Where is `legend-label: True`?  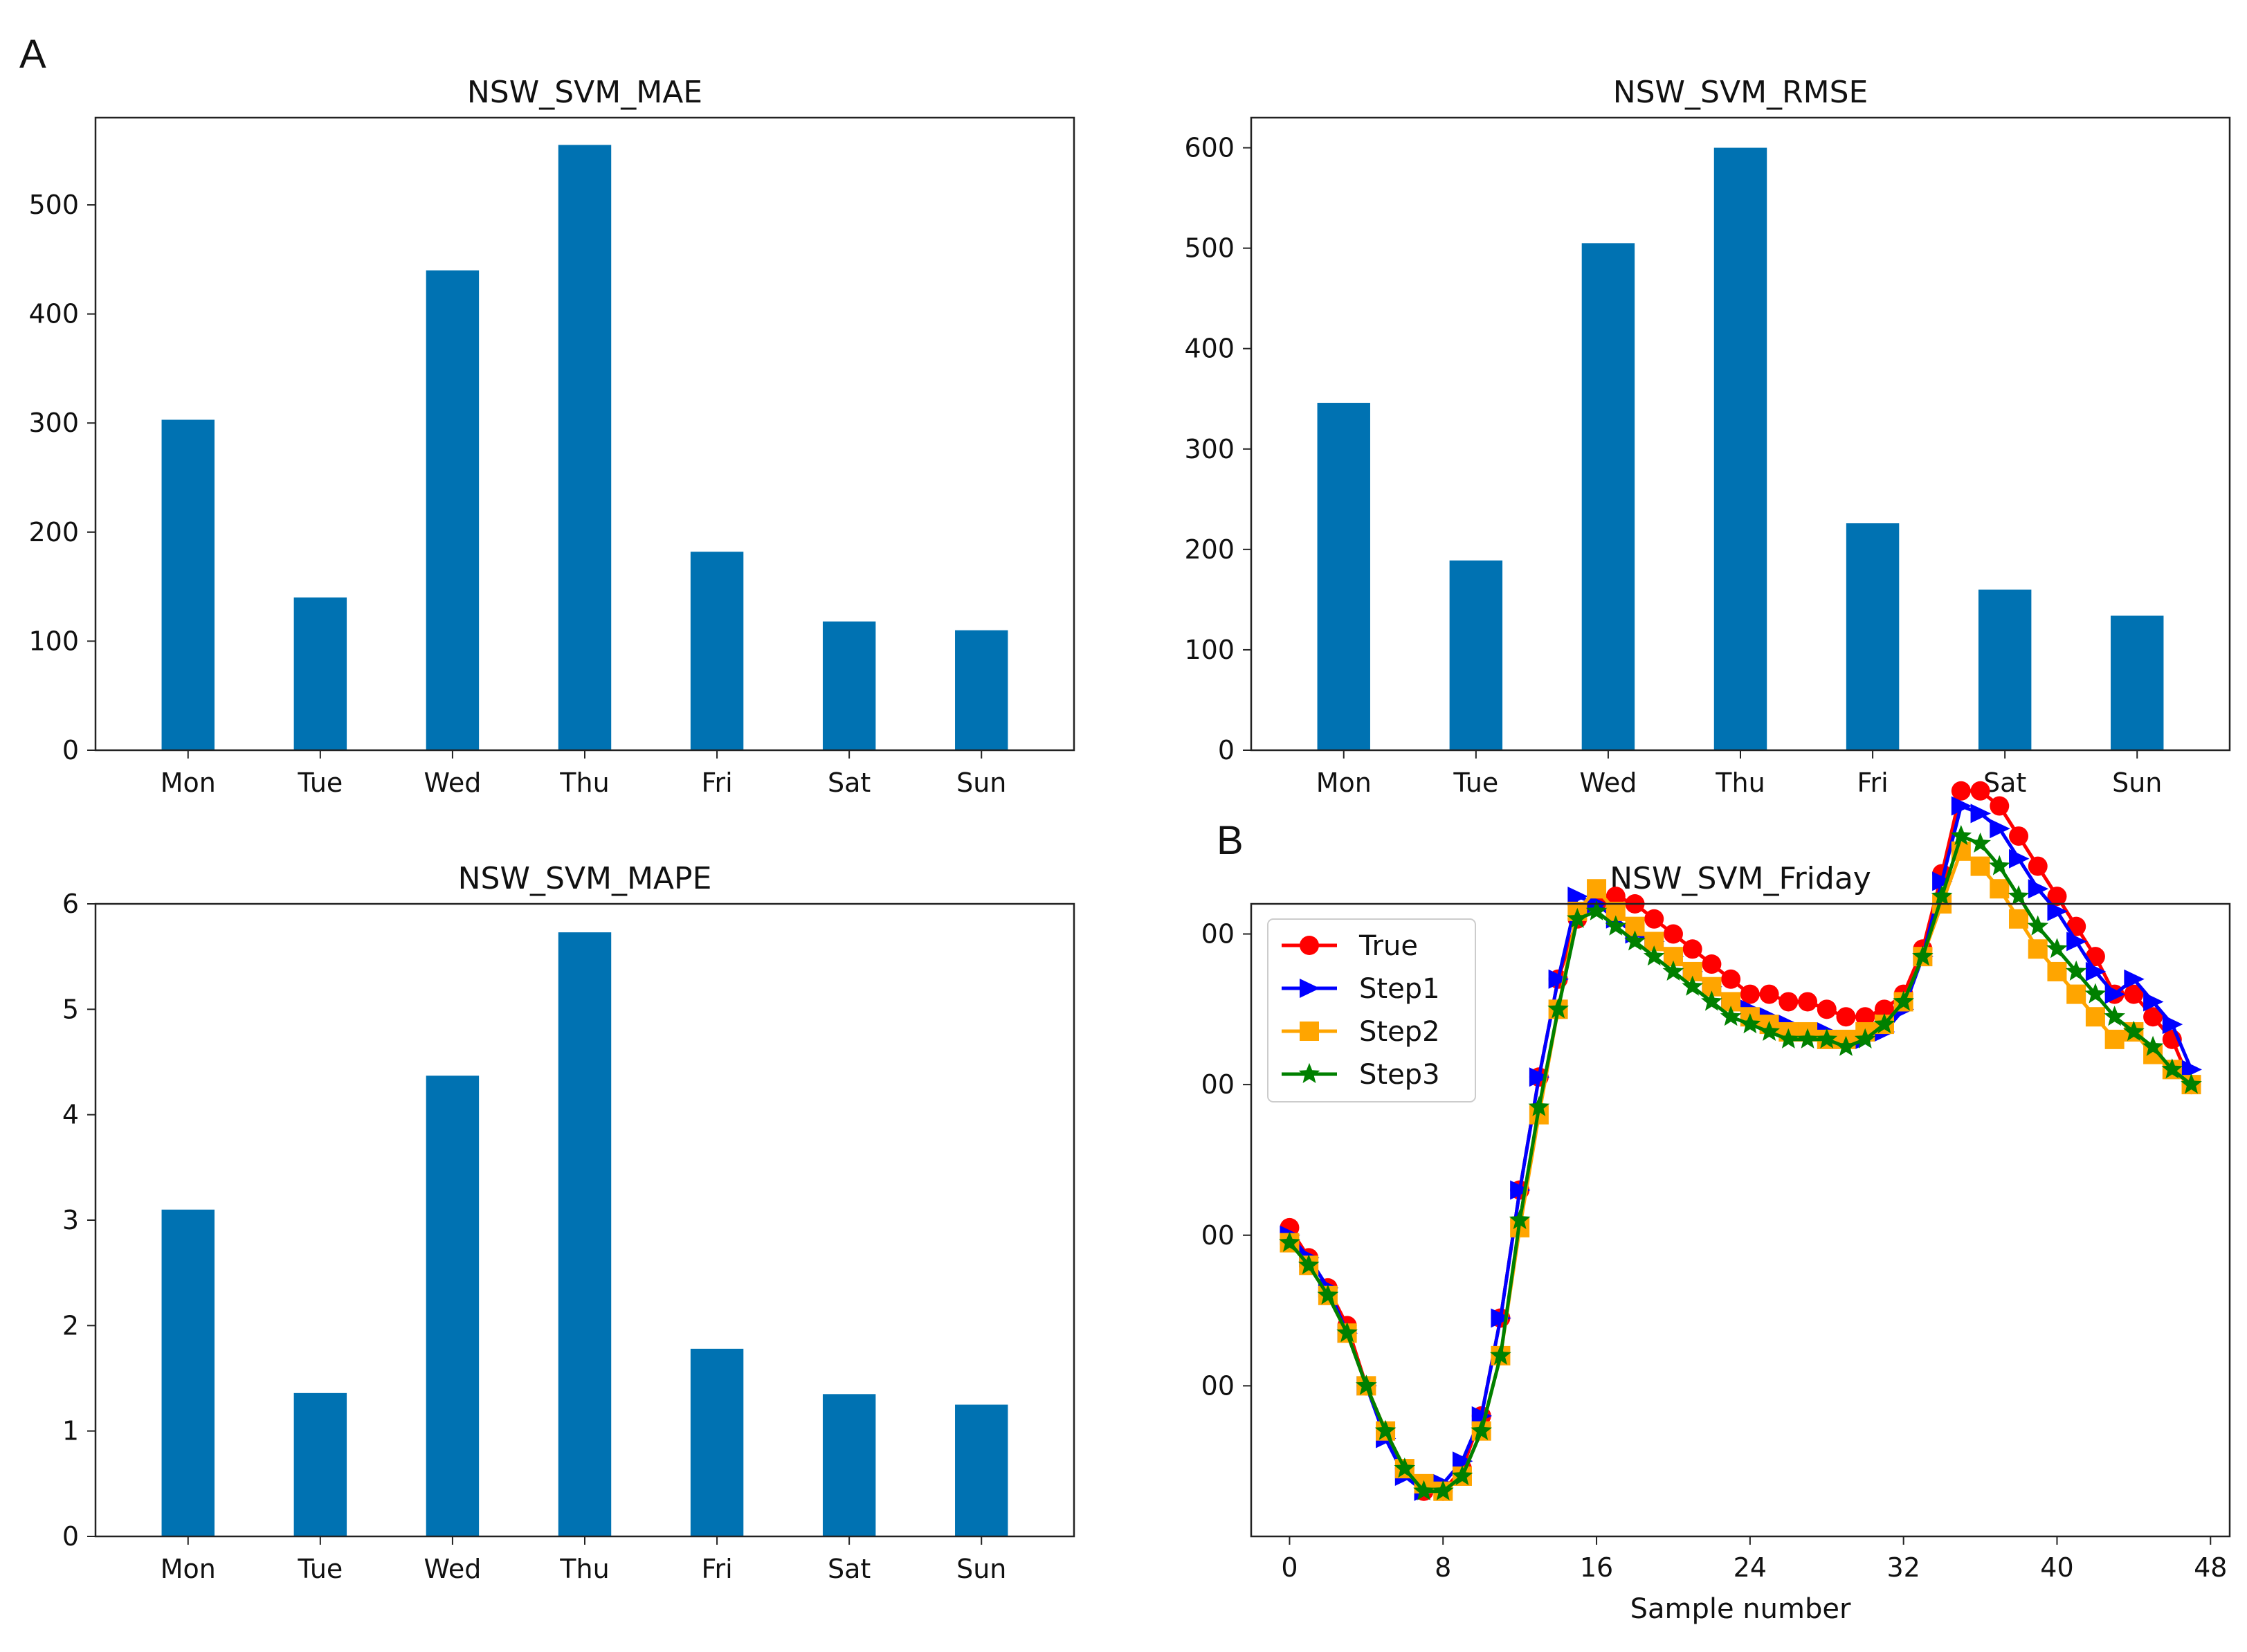
legend-label: True is located at coordinates (1388, 946).